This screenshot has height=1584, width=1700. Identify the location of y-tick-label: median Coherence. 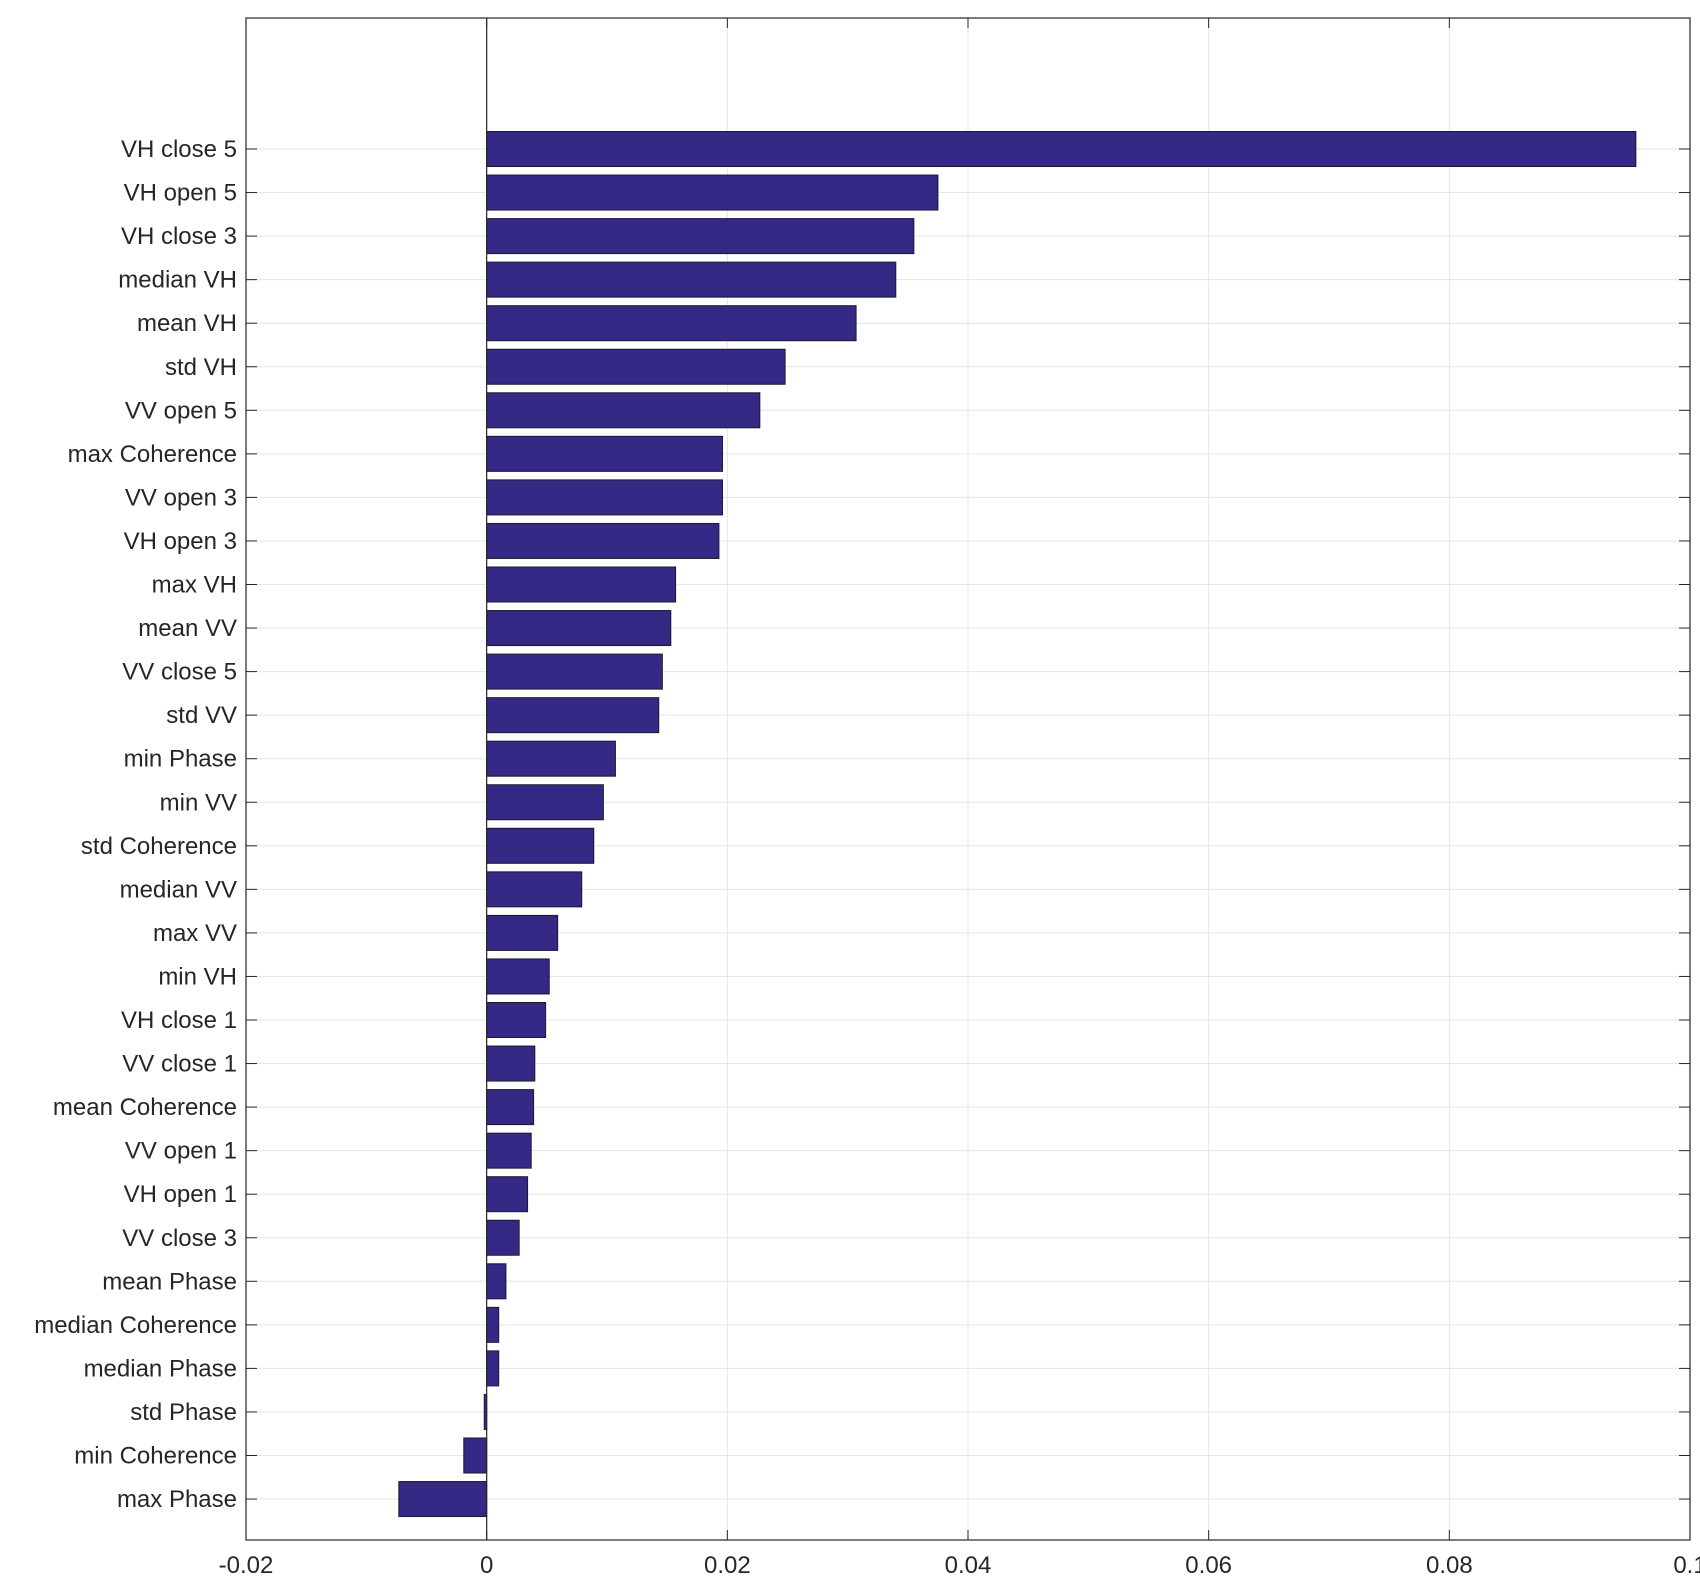
(135, 1325).